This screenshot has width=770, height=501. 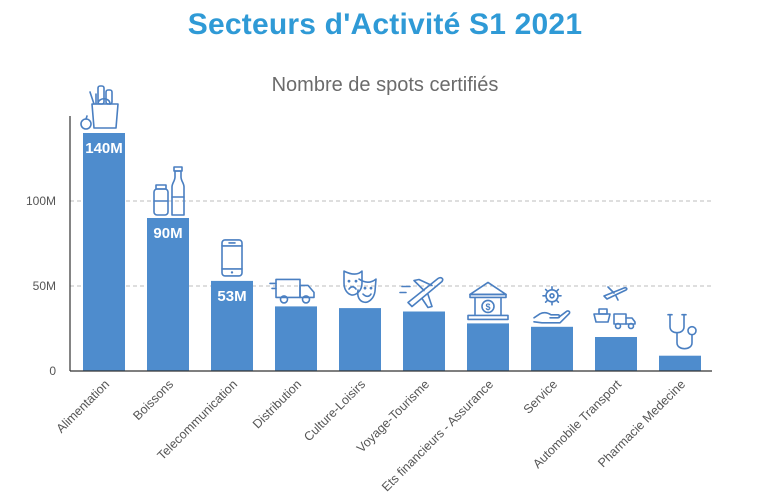 What do you see at coordinates (277, 404) in the screenshot?
I see `x-tick-label: Distribution` at bounding box center [277, 404].